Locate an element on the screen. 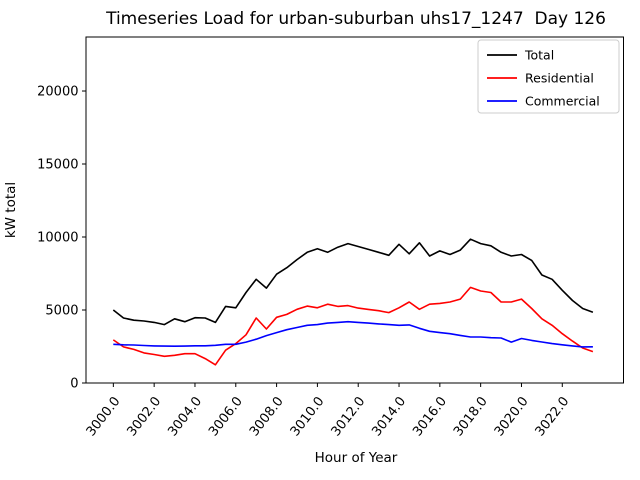 The height and width of the screenshot is (480, 640). x-tick-label: 3010.0 is located at coordinates (308, 416).